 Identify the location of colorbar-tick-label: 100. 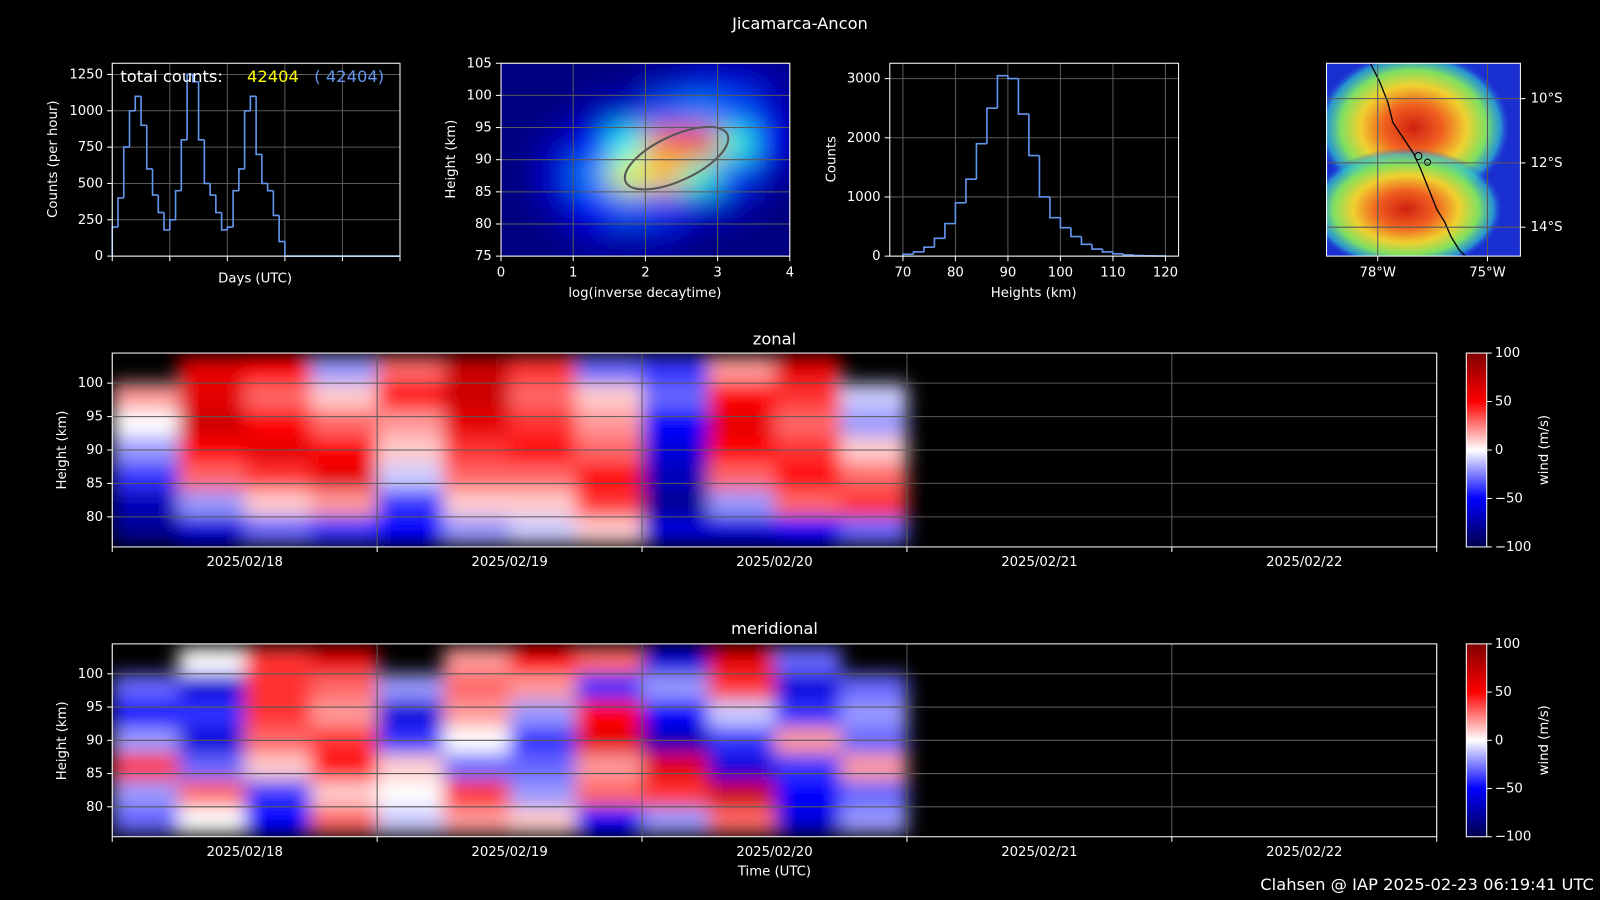
(1507, 353).